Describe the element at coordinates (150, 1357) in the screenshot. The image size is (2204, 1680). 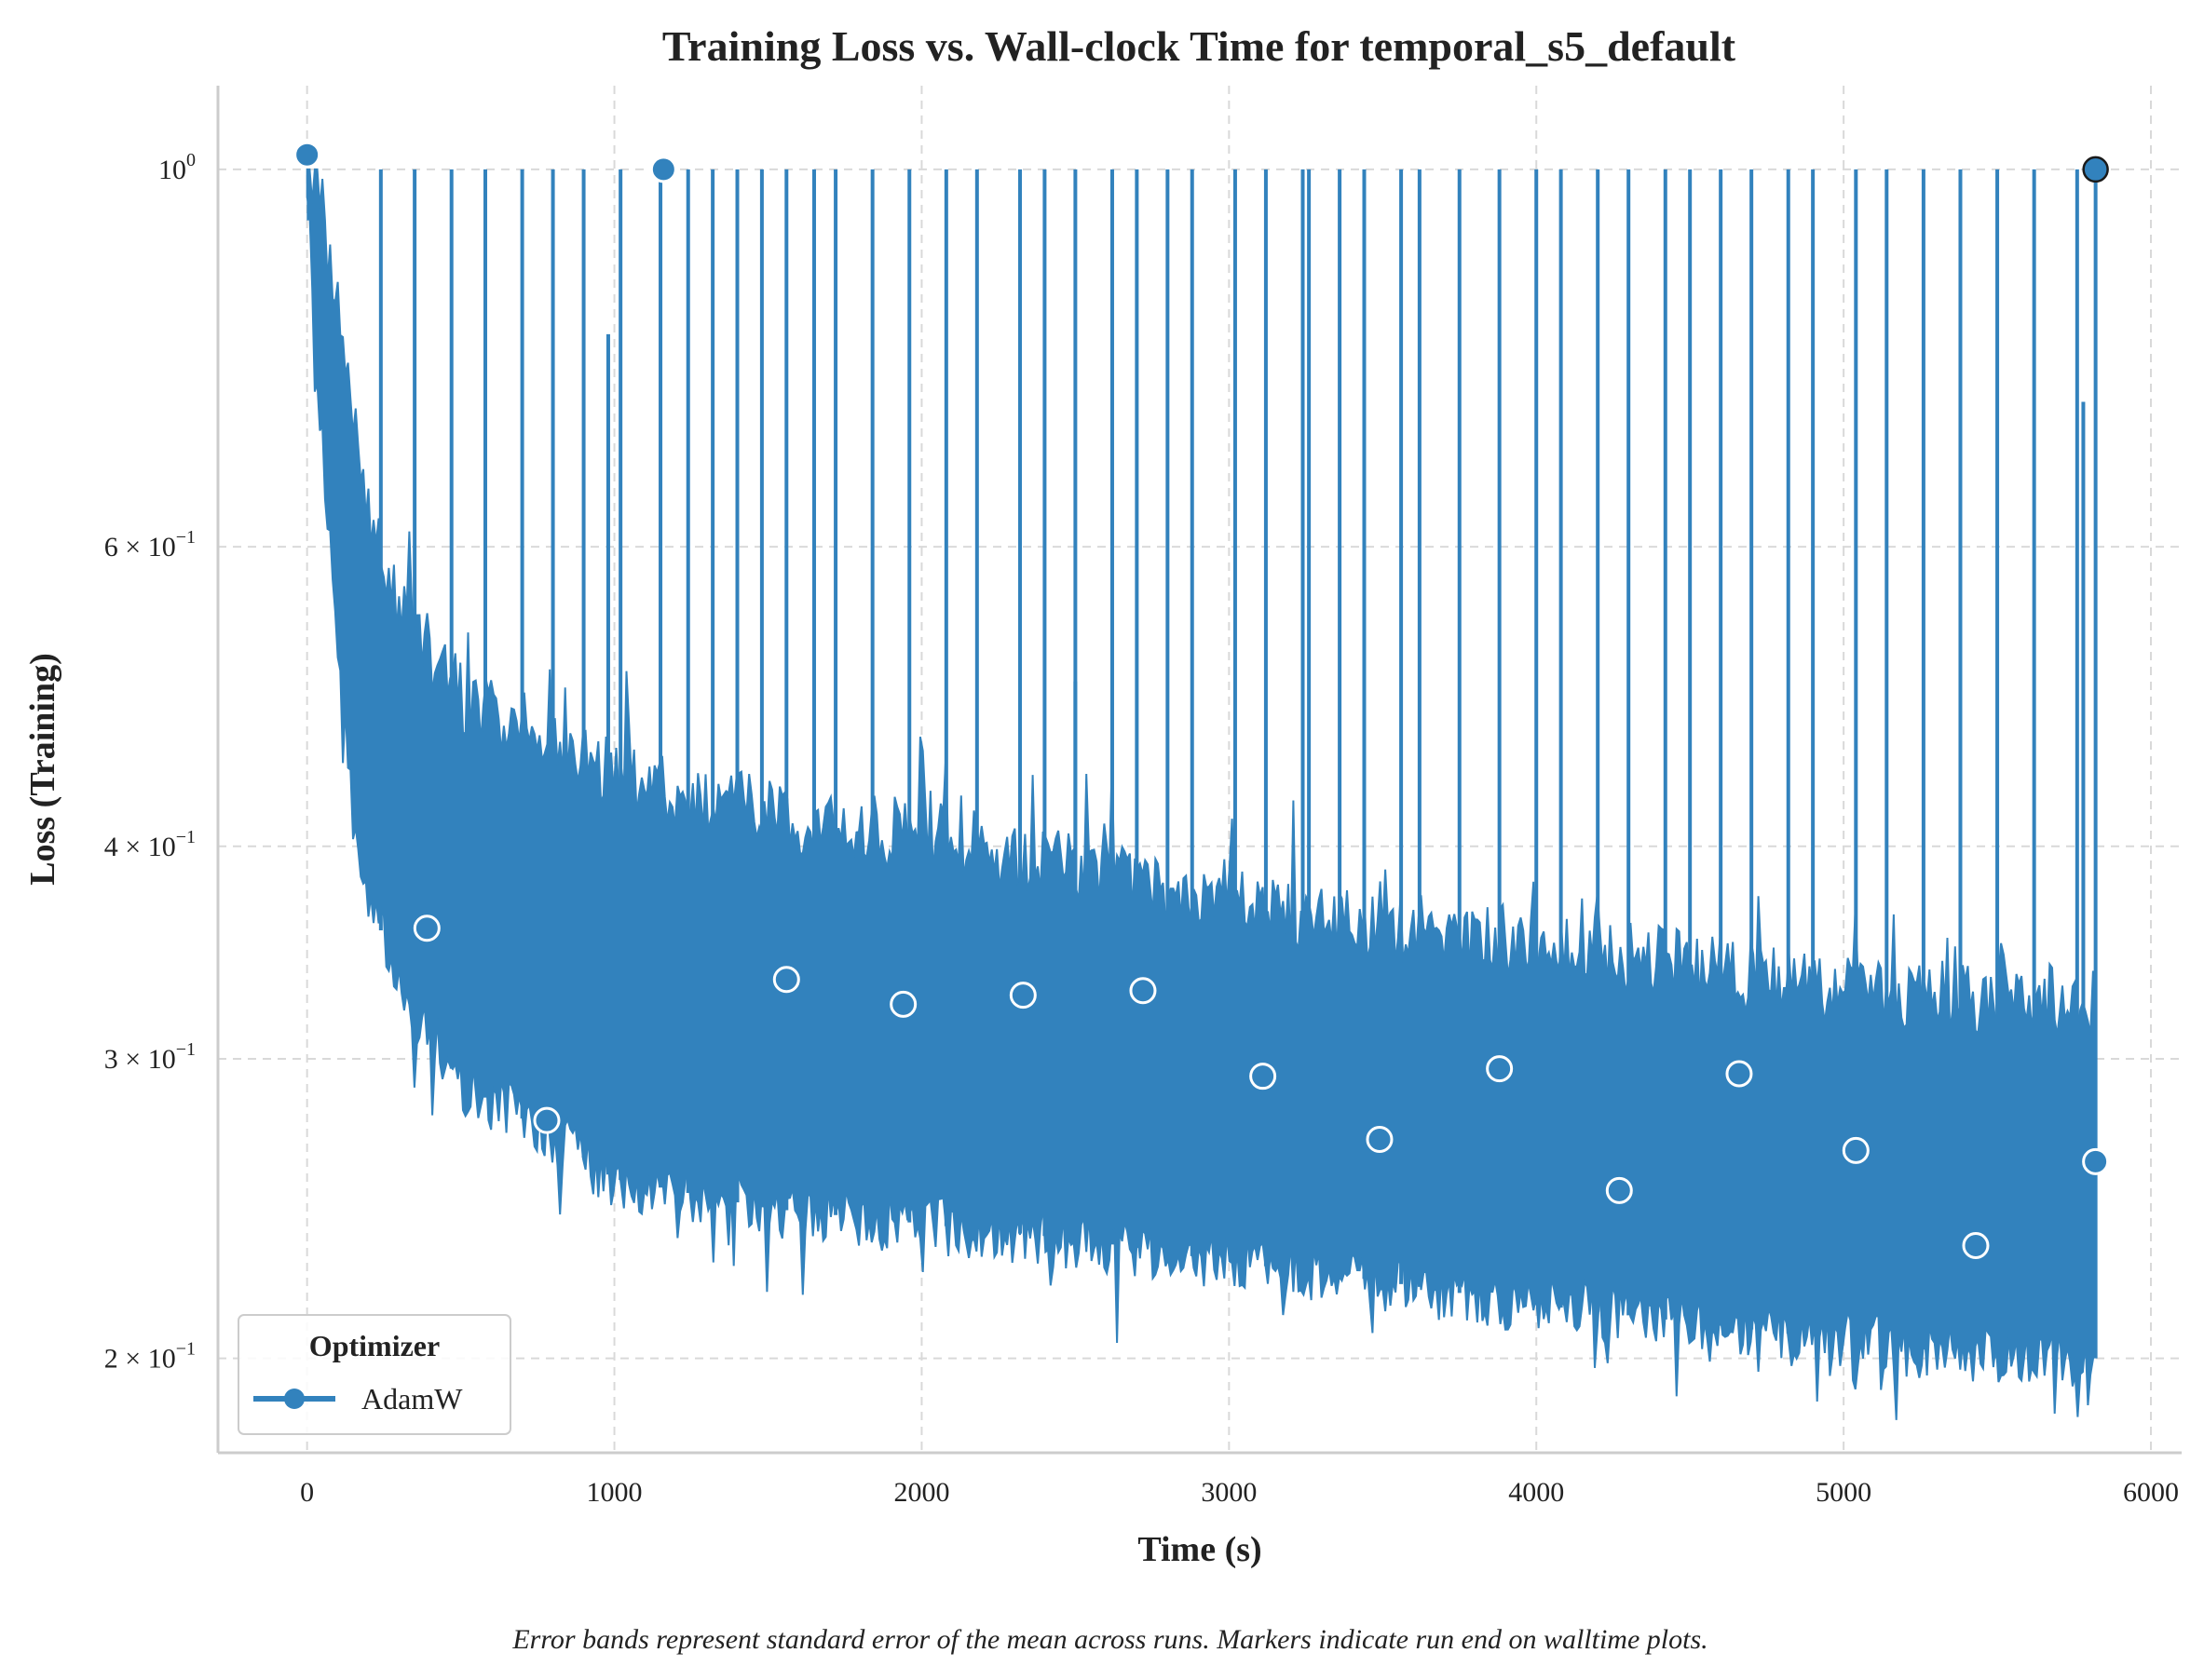
I see `y-tick-label-4: 2 × 10⁻¹` at that location.